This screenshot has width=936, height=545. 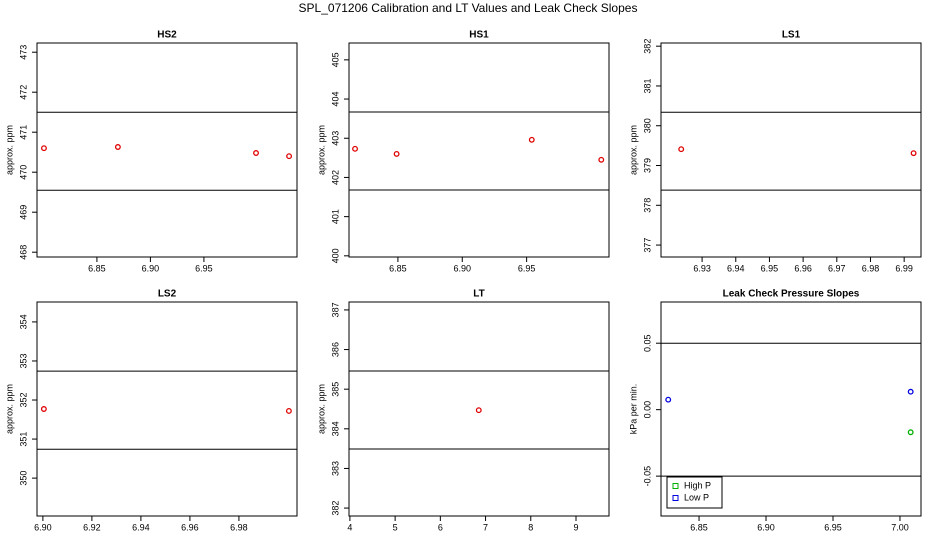 What do you see at coordinates (335, 309) in the screenshot?
I see `y-tick-label: 387` at bounding box center [335, 309].